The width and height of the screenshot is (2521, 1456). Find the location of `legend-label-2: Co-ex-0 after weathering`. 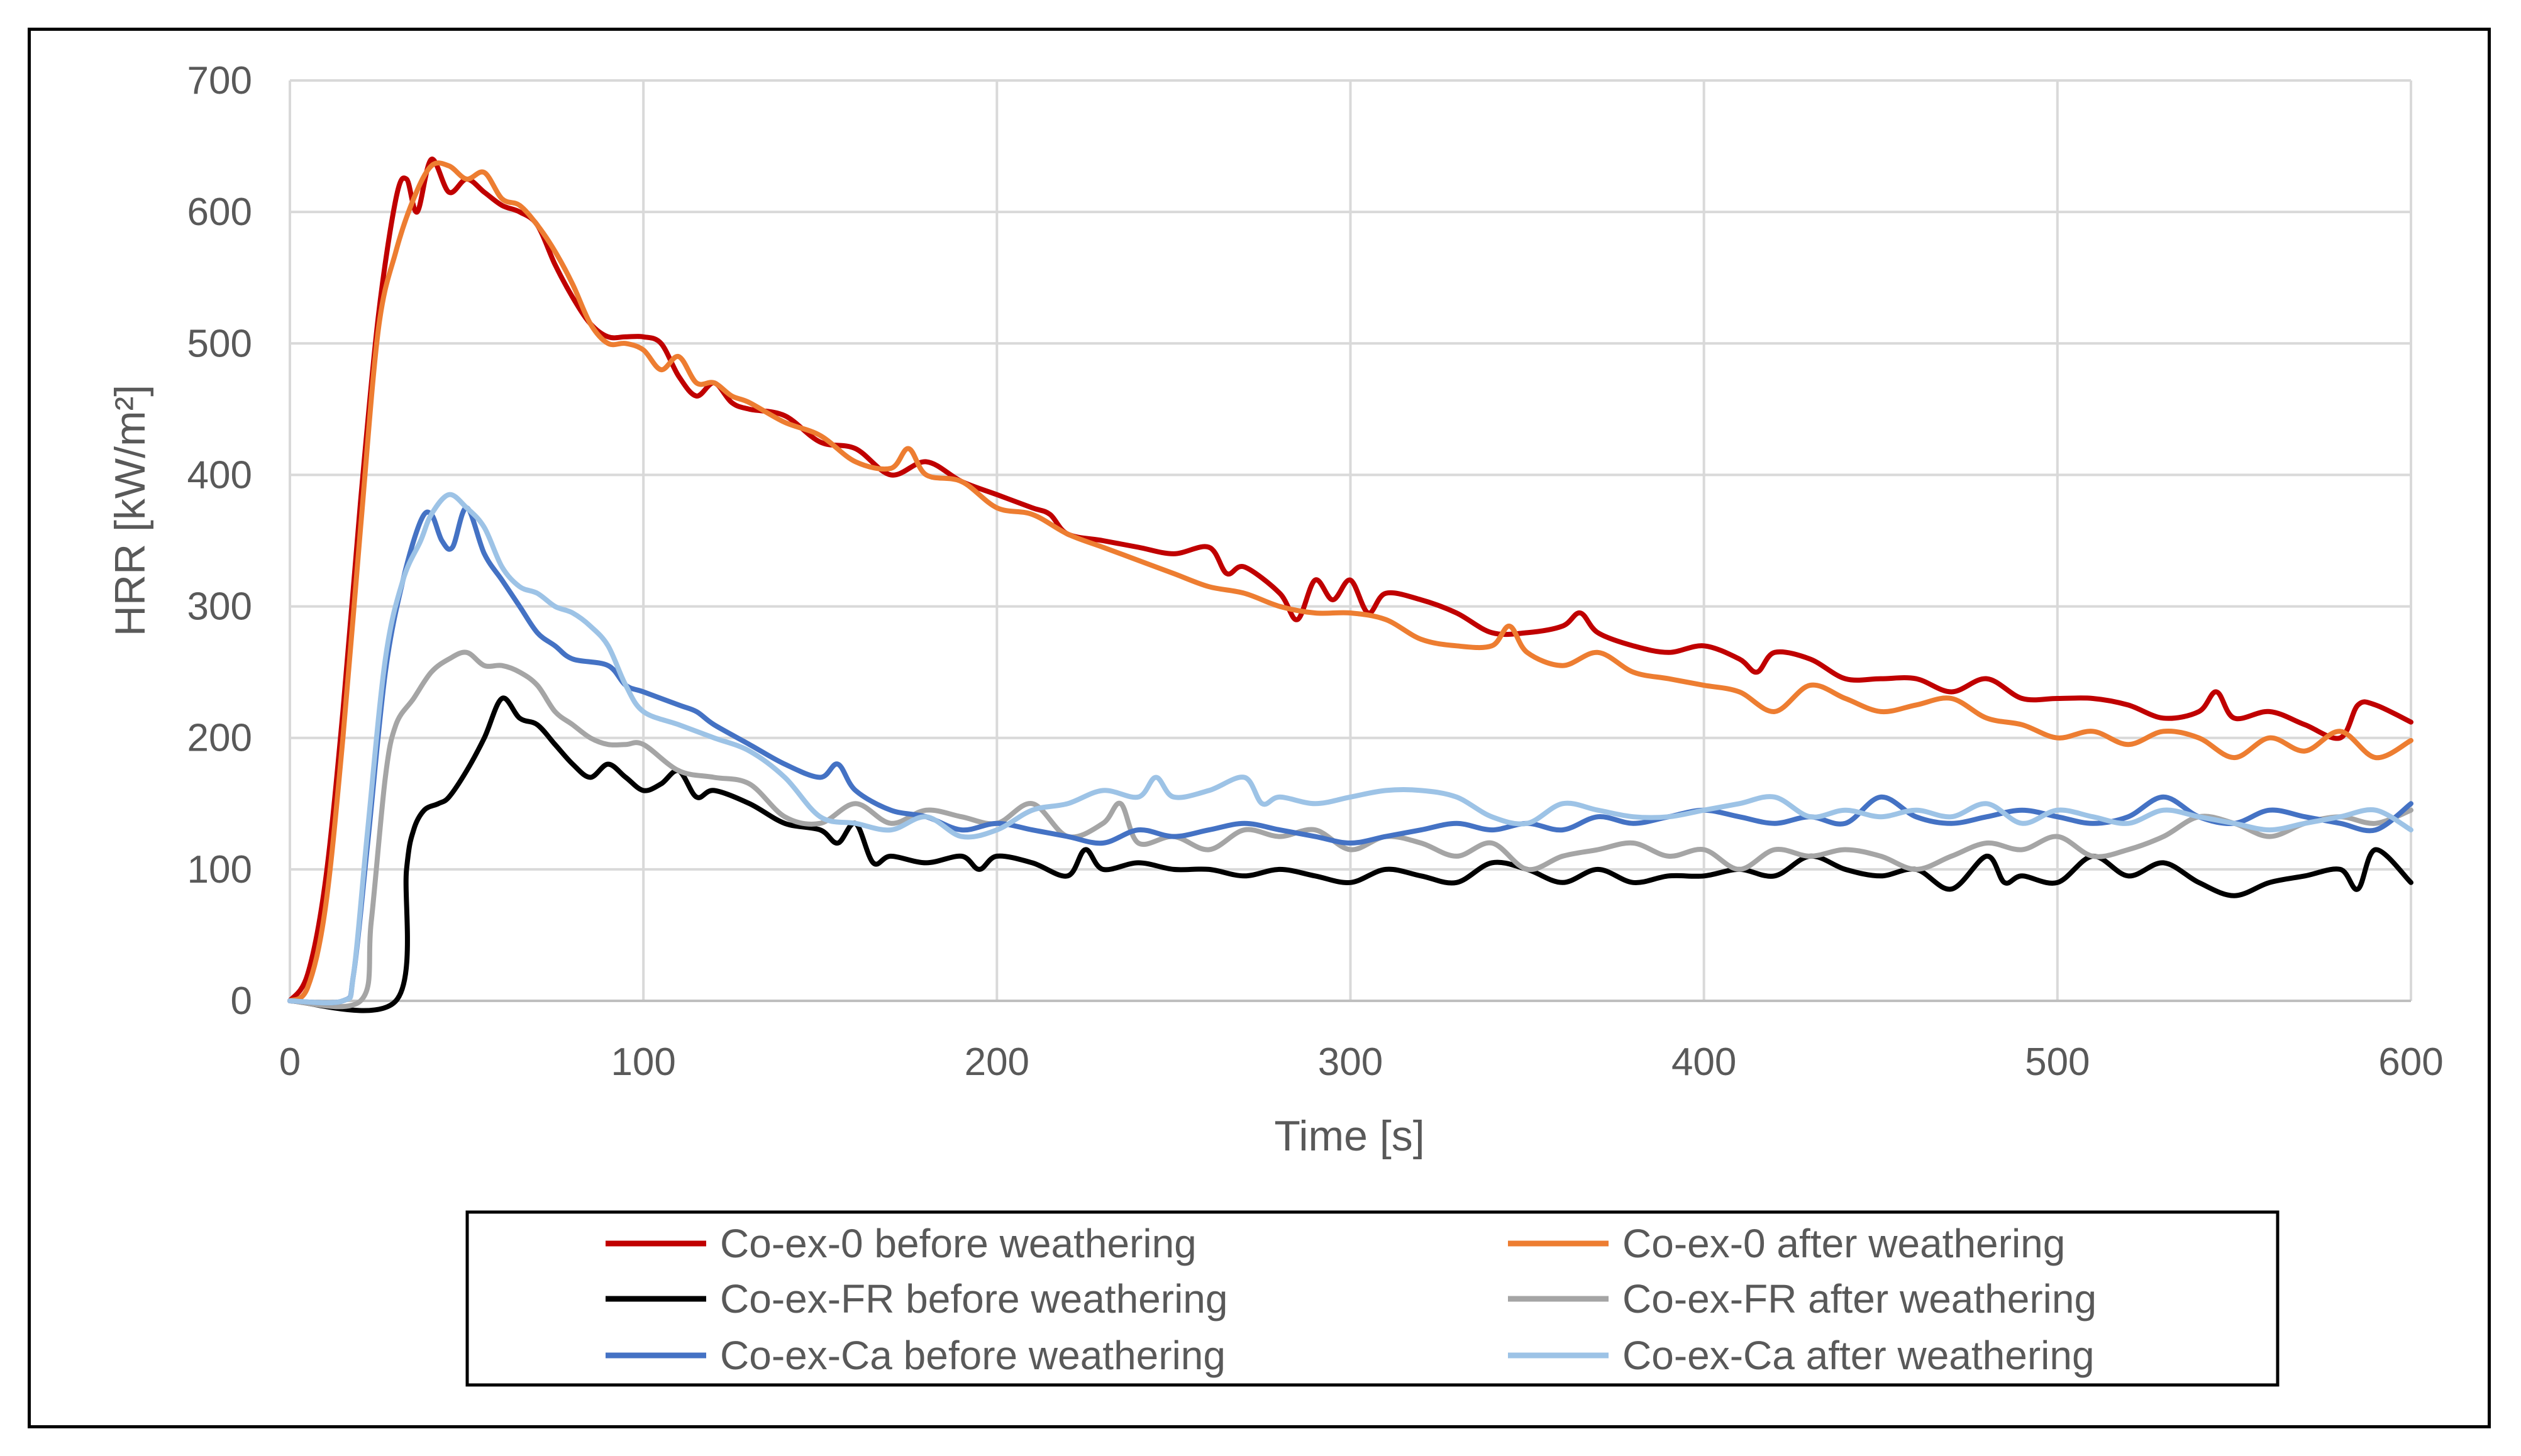

legend-label-2: Co-ex-0 after weathering is located at coordinates (1843, 1243).